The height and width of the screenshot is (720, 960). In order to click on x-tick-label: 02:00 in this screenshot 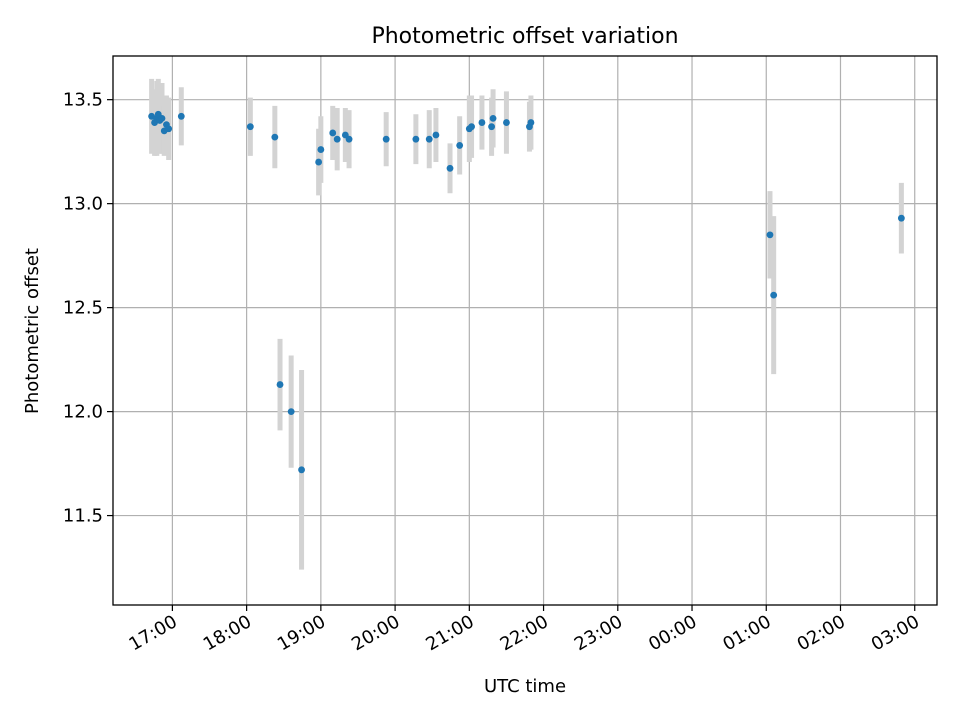, I will do `click(821, 633)`.